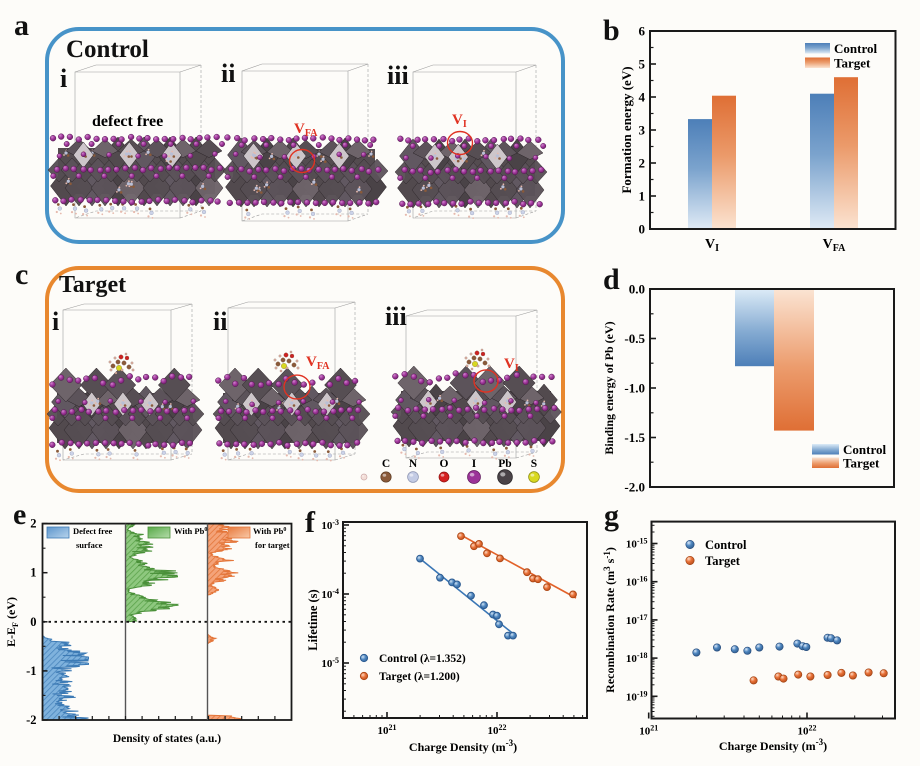  What do you see at coordinates (637, 544) in the screenshot?
I see `svg-text: 10⁻¹⁵` at bounding box center [637, 544].